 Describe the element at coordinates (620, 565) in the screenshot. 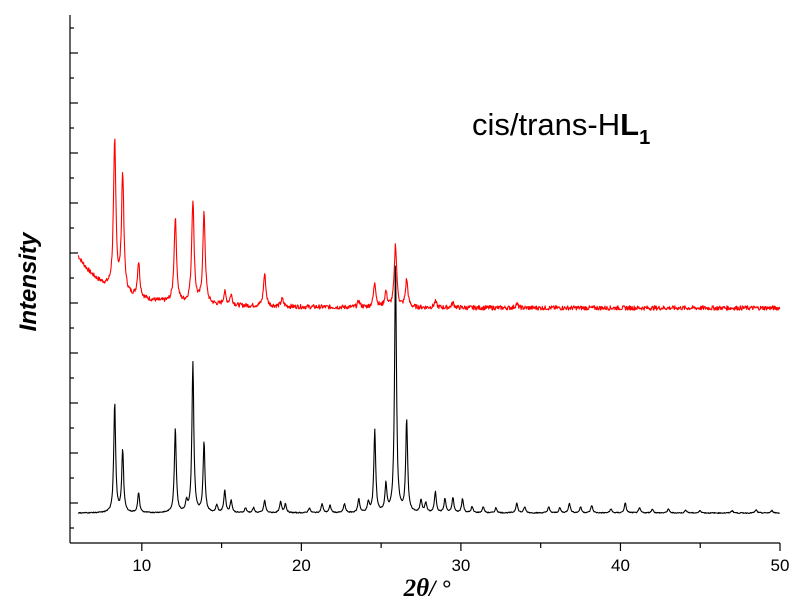

I see `x-tick-label: 40` at that location.